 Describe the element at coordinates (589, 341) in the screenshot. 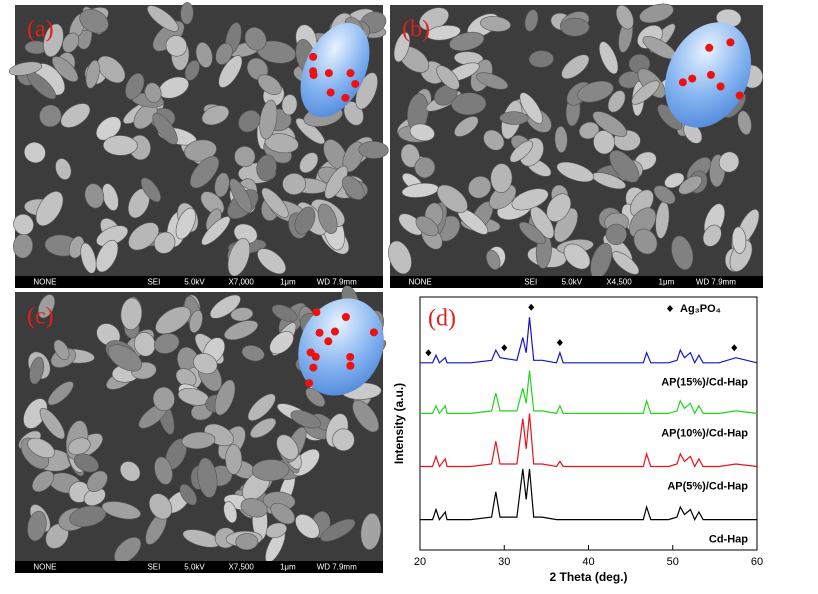

I see `xrd-pattern` at that location.